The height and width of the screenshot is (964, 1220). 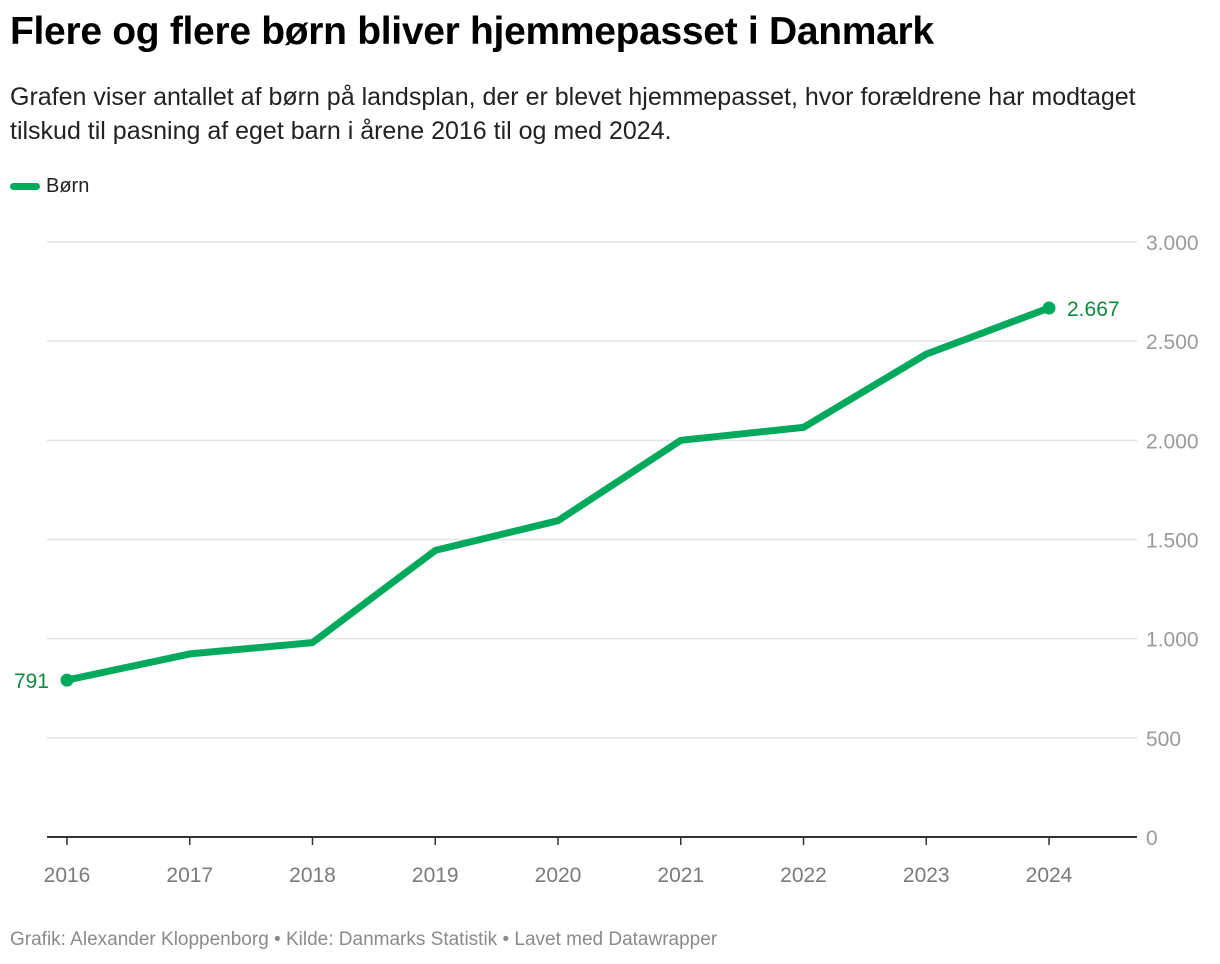 What do you see at coordinates (558, 875) in the screenshot?
I see `x-tick-label: 2020` at bounding box center [558, 875].